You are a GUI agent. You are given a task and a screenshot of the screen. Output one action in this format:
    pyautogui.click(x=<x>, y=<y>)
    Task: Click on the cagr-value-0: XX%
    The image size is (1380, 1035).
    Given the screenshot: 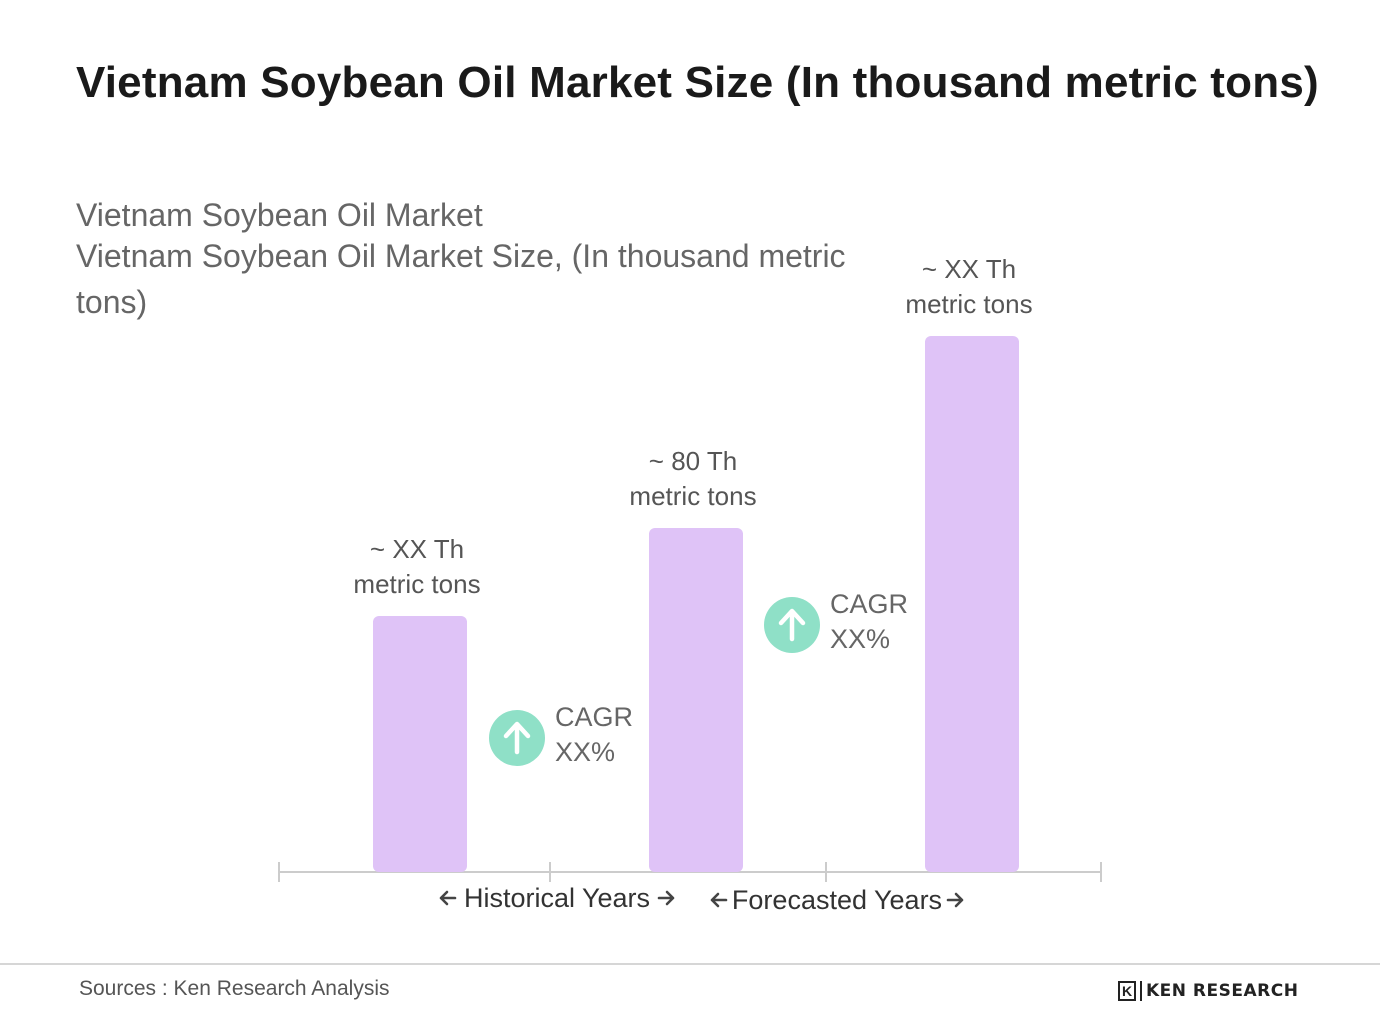 What is the action you would take?
    pyautogui.click(x=585, y=752)
    